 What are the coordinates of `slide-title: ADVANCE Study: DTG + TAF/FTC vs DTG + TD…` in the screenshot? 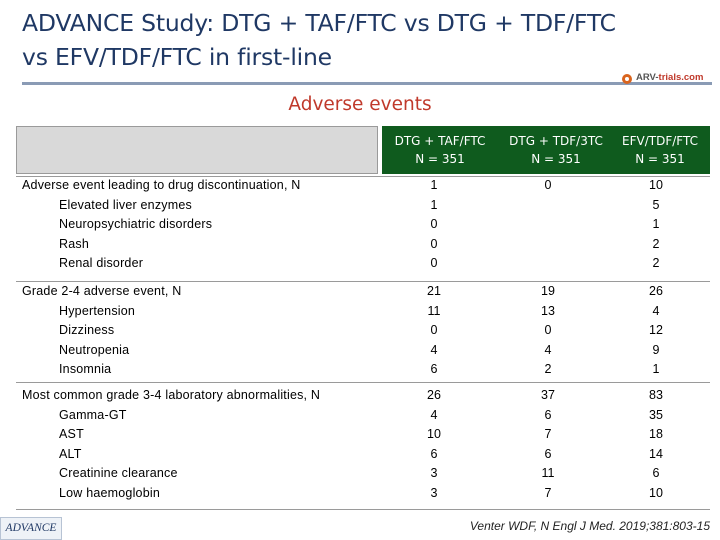 It's located at (322, 40).